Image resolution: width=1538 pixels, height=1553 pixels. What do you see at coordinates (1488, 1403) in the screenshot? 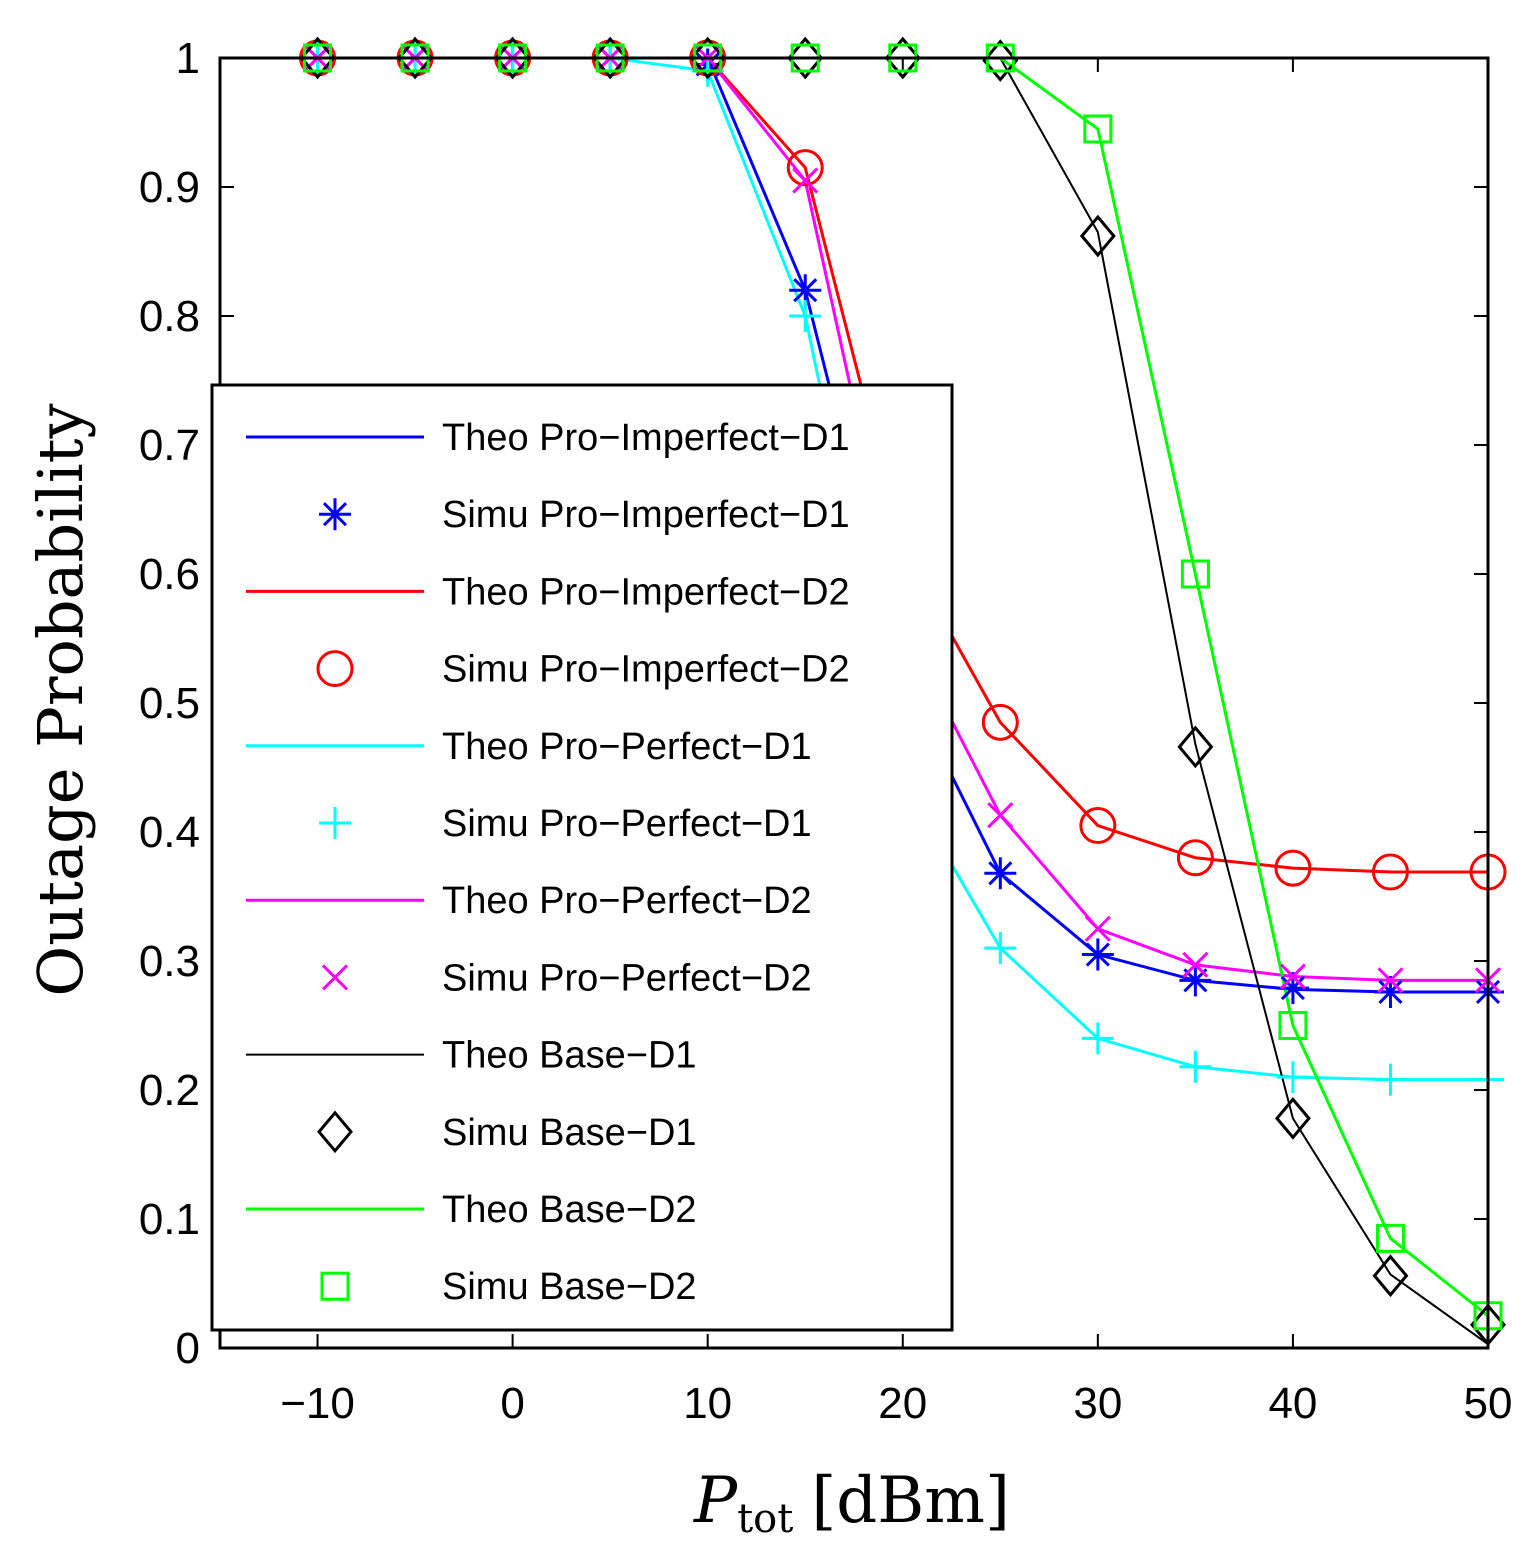
I see `x-tick-label: 50` at bounding box center [1488, 1403].